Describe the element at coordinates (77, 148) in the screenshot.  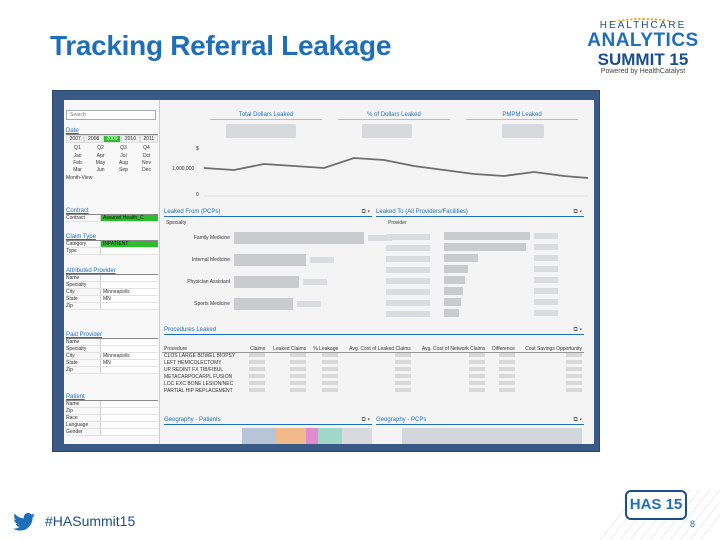
I see `quarter-option: Q1` at that location.